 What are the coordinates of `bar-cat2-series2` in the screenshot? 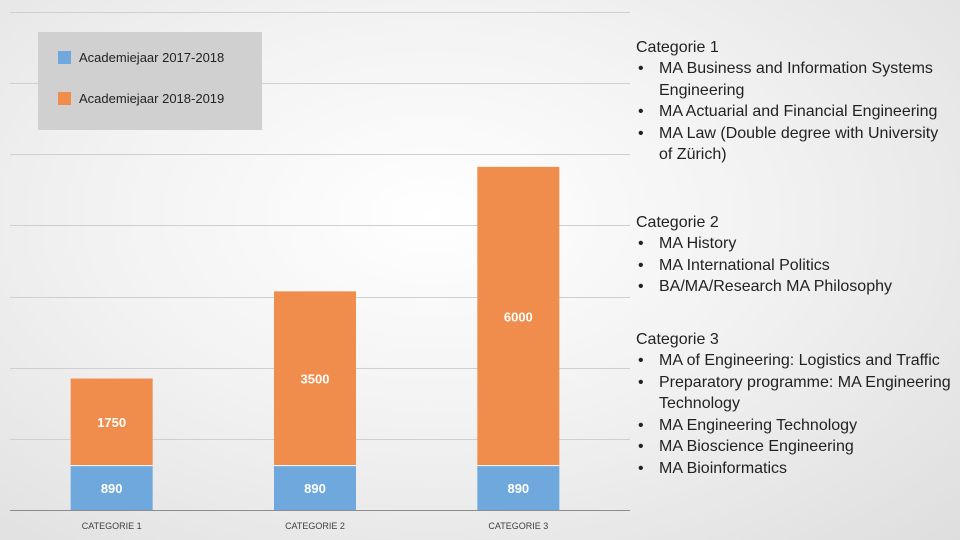 It's located at (315, 378).